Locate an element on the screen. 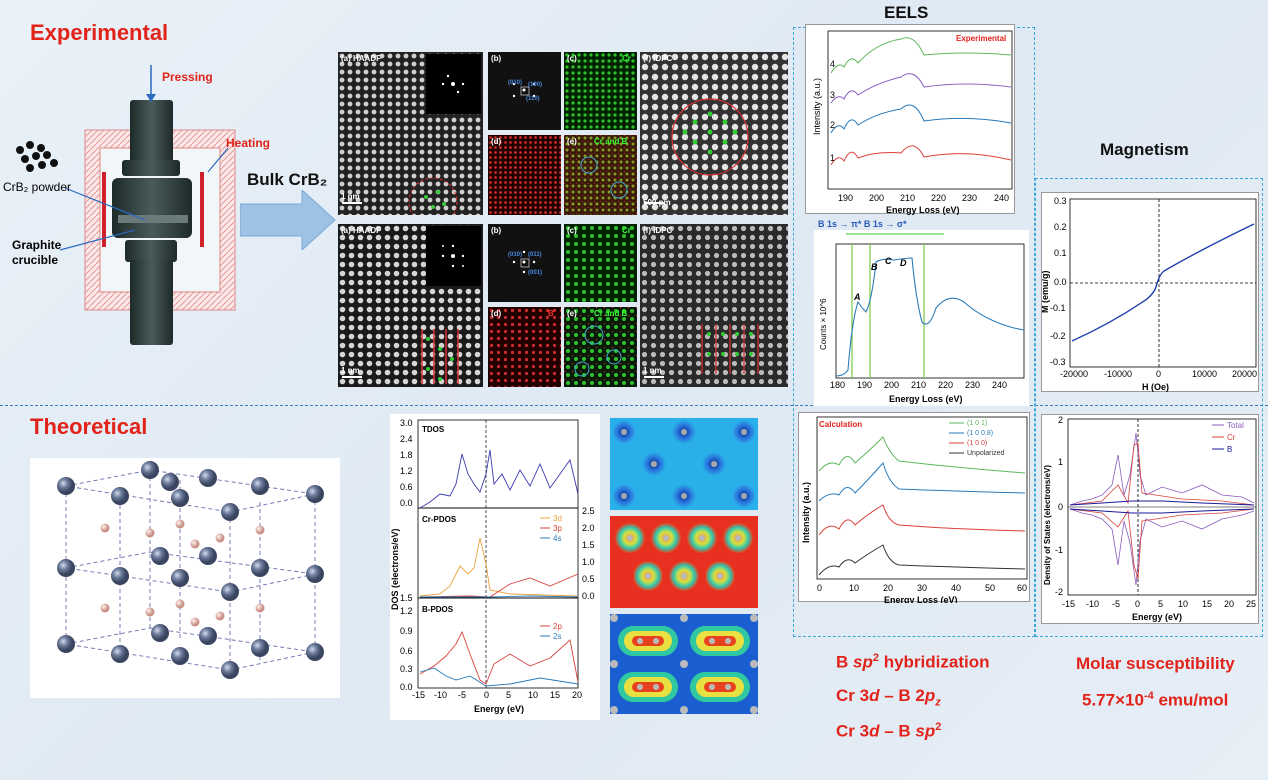  eels-exp-xtick-0: 190 is located at coordinates (845, 198).